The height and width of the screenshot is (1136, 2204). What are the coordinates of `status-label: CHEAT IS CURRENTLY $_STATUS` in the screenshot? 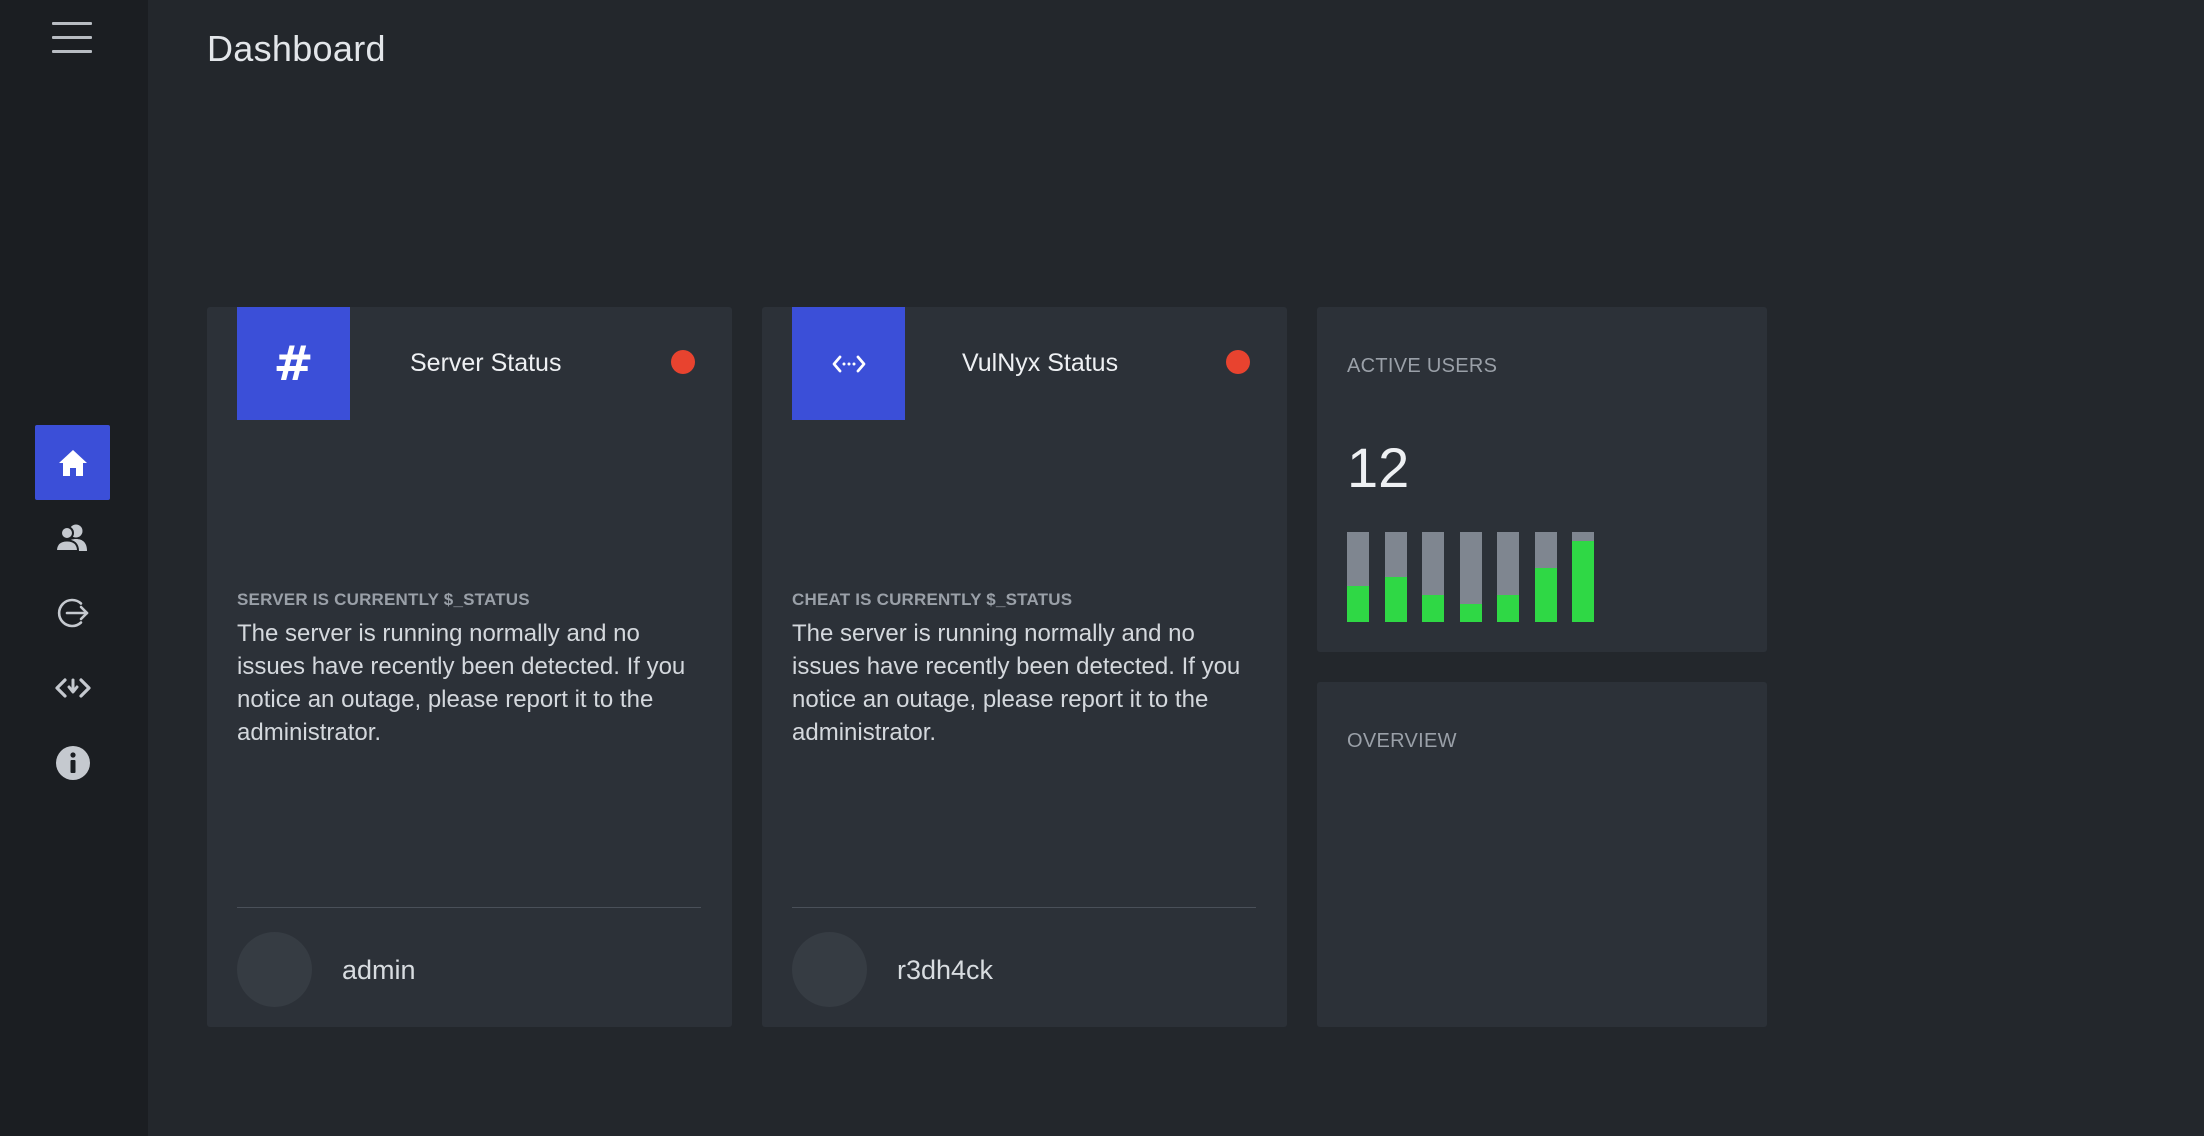 It's located at (932, 599).